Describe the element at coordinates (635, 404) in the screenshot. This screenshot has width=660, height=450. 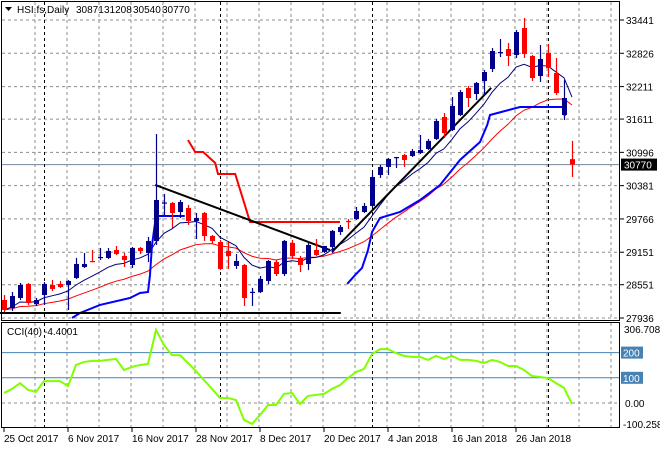
I see `cci-zero-label: 0.00` at that location.